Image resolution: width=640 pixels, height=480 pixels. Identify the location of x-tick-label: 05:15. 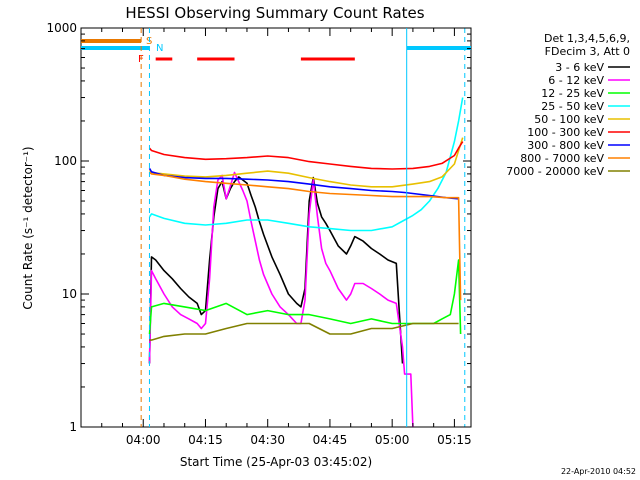
(454, 440).